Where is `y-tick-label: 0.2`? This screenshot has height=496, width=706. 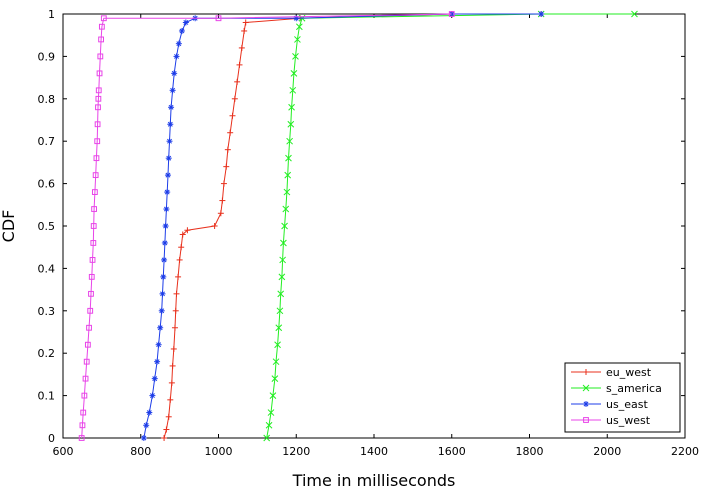 y-tick-label: 0.2 is located at coordinates (47, 353).